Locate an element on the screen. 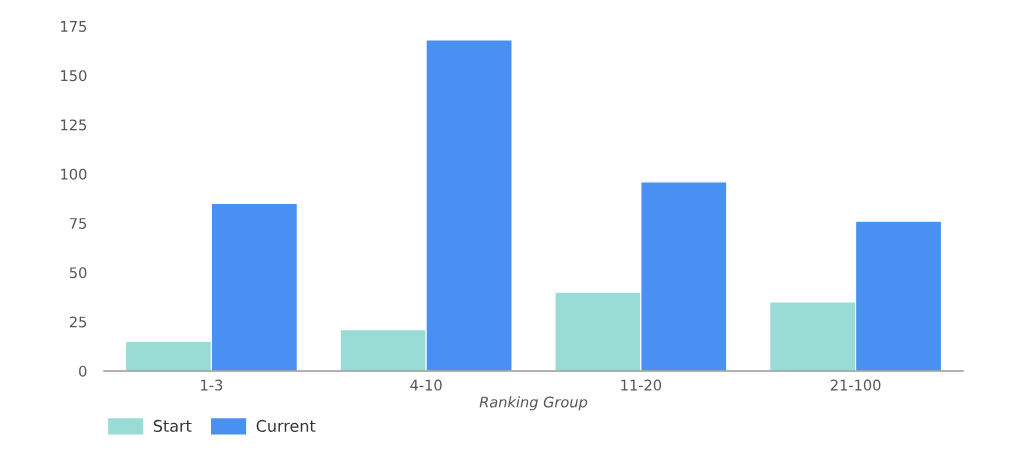 Image resolution: width=1024 pixels, height=476 pixels. x-tick-label: 11-20 is located at coordinates (641, 385).